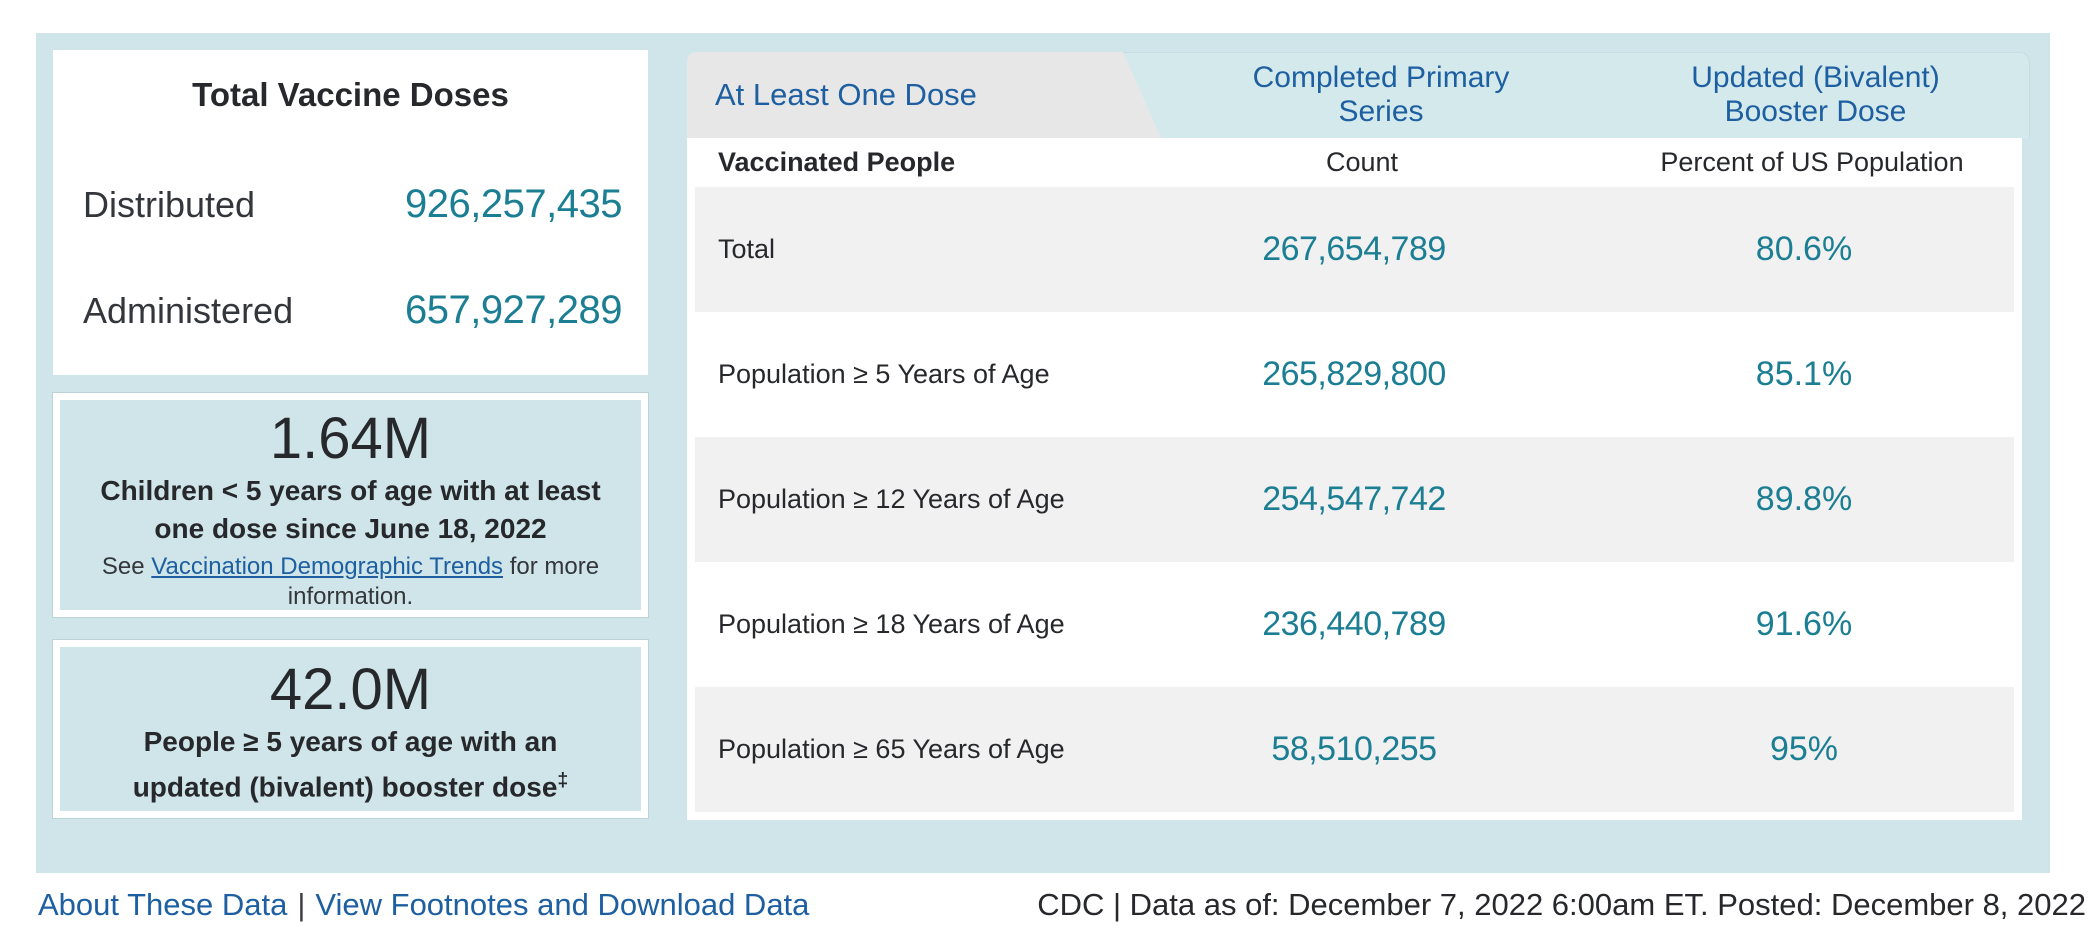 The image size is (2096, 950). What do you see at coordinates (1362, 162) in the screenshot?
I see `col-count: Count` at bounding box center [1362, 162].